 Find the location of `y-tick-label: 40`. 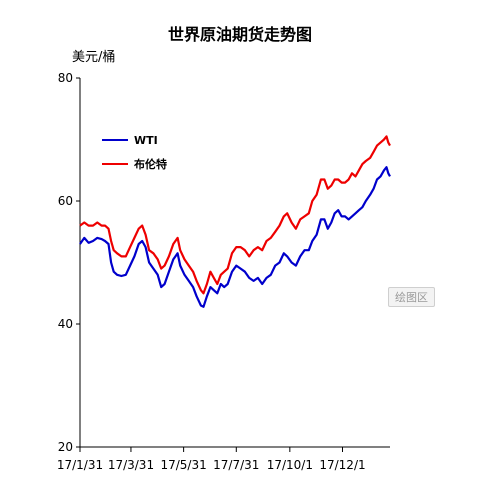

y-tick-label: 40 is located at coordinates (65, 324).